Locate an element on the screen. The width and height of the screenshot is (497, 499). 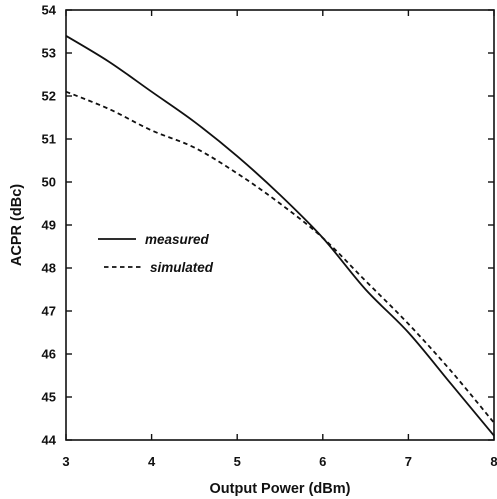
y-tick-label-52: 52 is located at coordinates (49, 96).